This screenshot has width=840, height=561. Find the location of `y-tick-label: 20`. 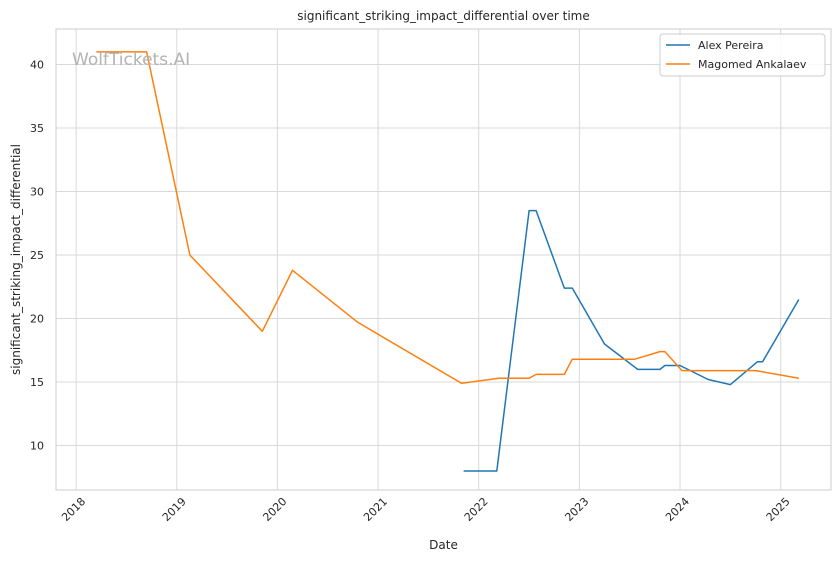

y-tick-label: 20 is located at coordinates (37, 319).